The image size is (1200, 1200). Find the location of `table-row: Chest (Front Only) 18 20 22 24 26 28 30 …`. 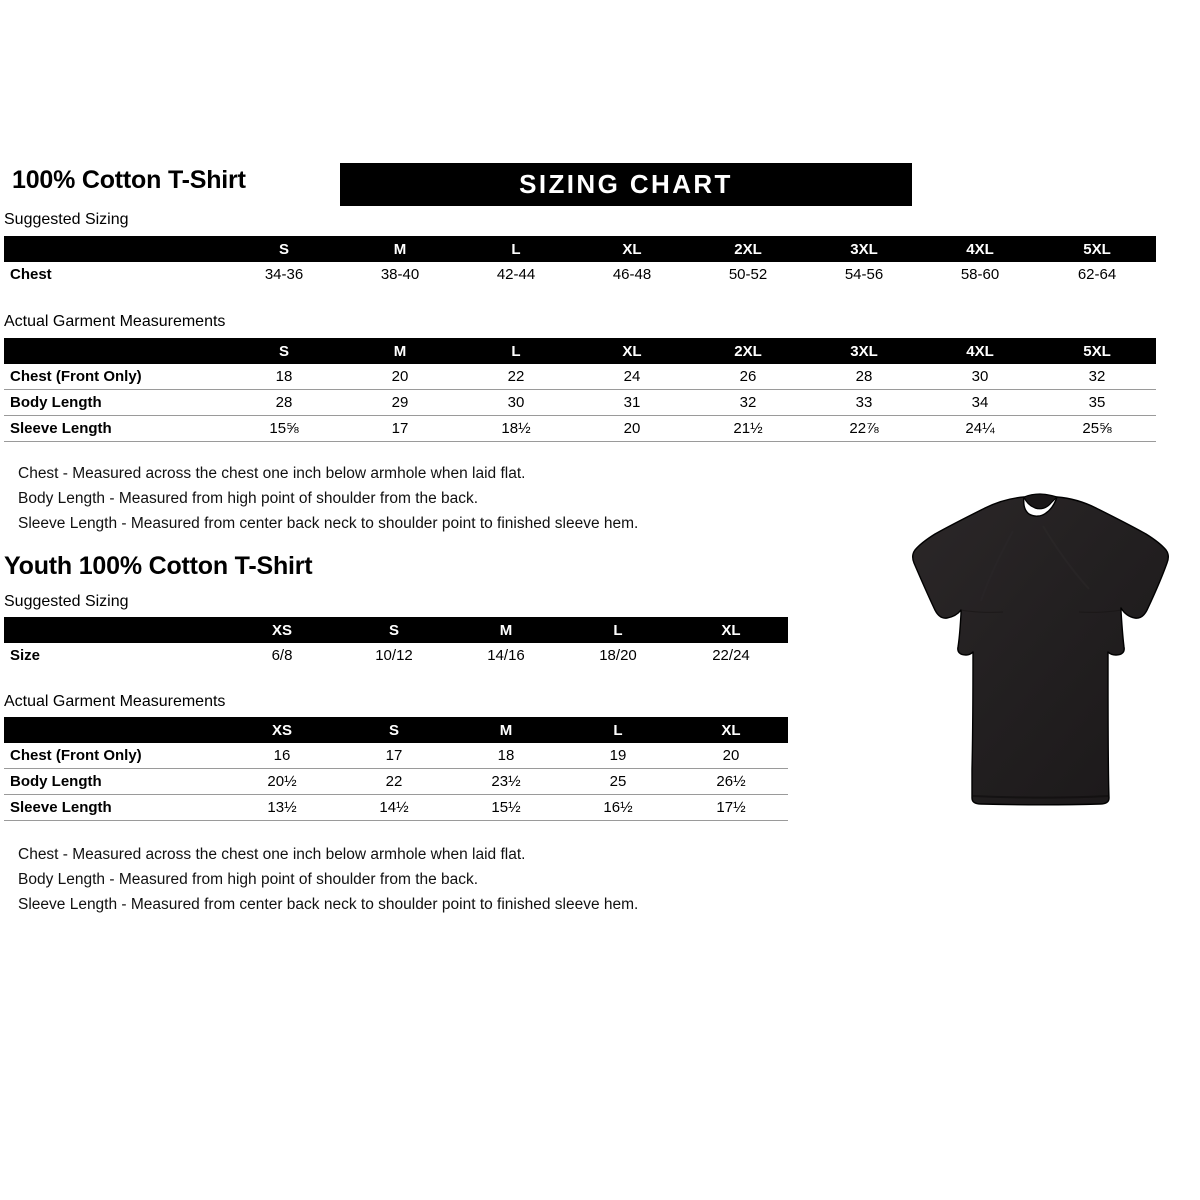

table-row: Chest (Front Only) 18 20 22 24 26 28 30 … is located at coordinates (580, 377).